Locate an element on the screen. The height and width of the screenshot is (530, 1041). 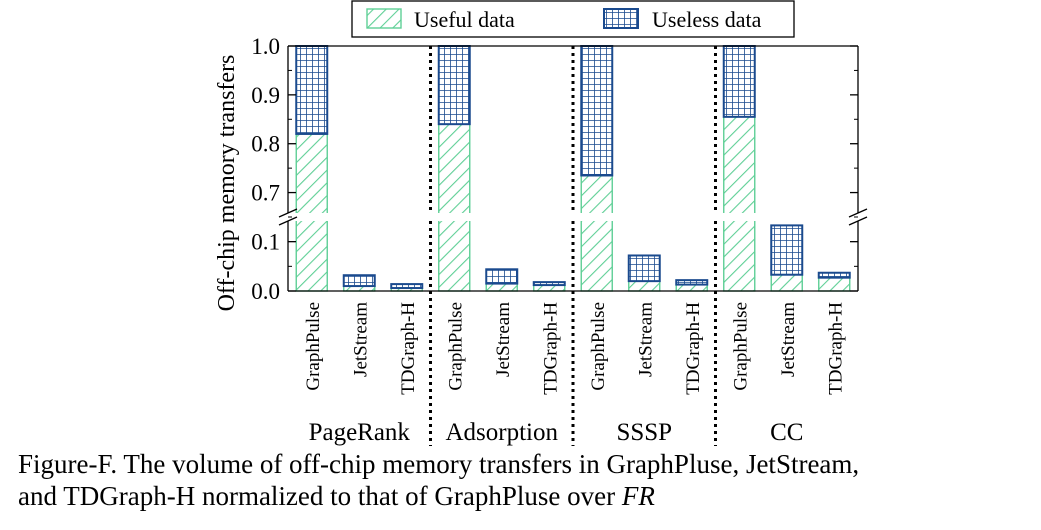
legend-label-useful: Useful data is located at coordinates (464, 19).